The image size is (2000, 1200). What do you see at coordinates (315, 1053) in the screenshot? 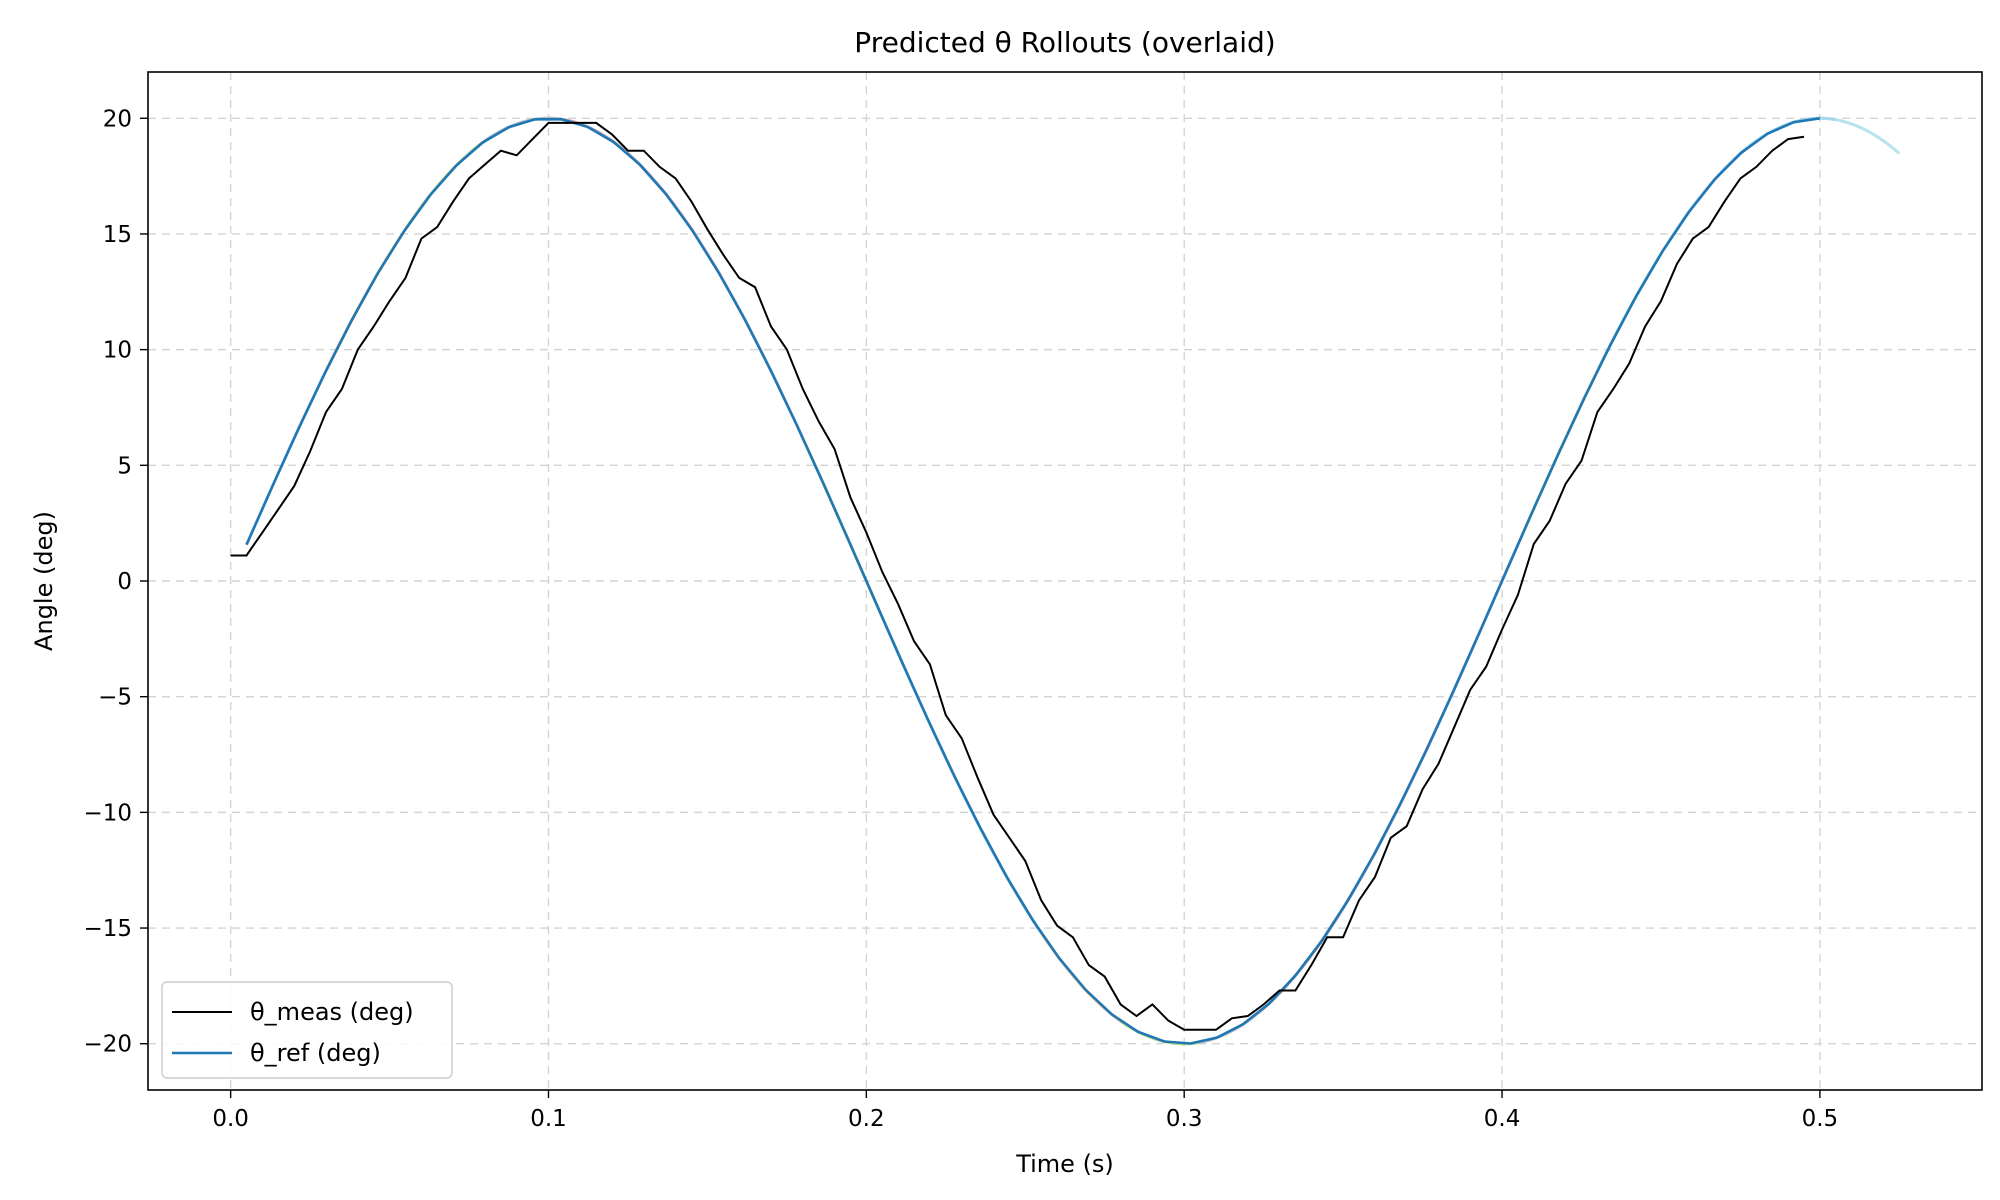
I see `legend-label: θ_ref (deg)` at bounding box center [315, 1053].